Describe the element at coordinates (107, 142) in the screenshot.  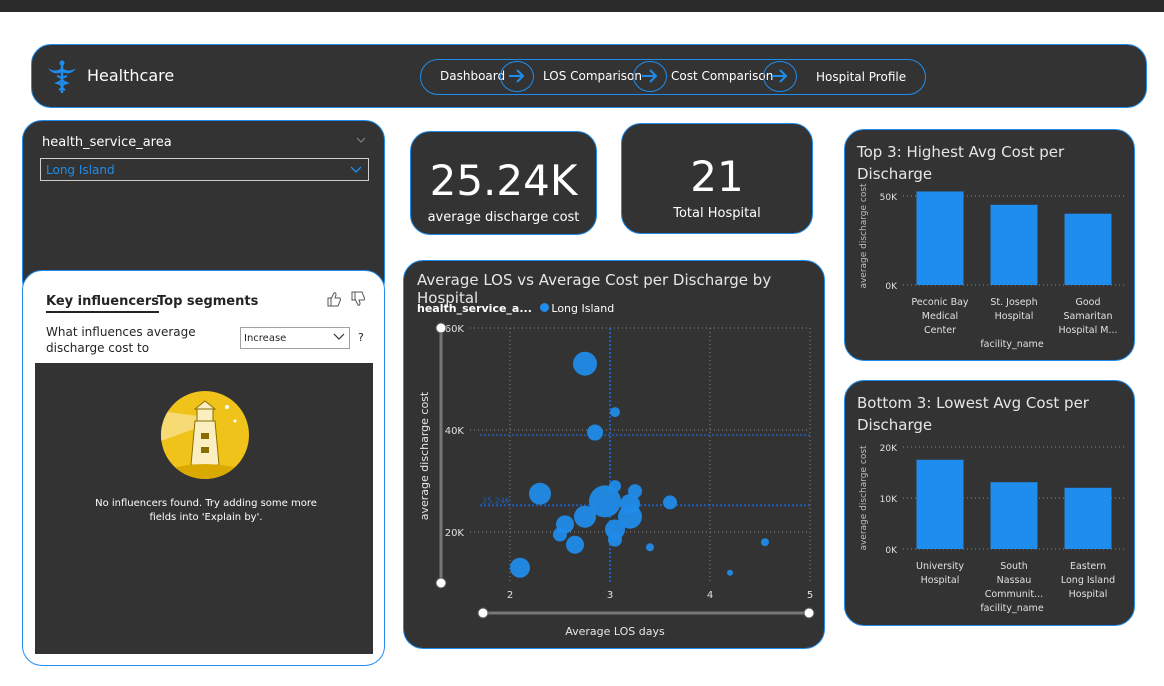
I see `slicer-label: health_service_area` at that location.